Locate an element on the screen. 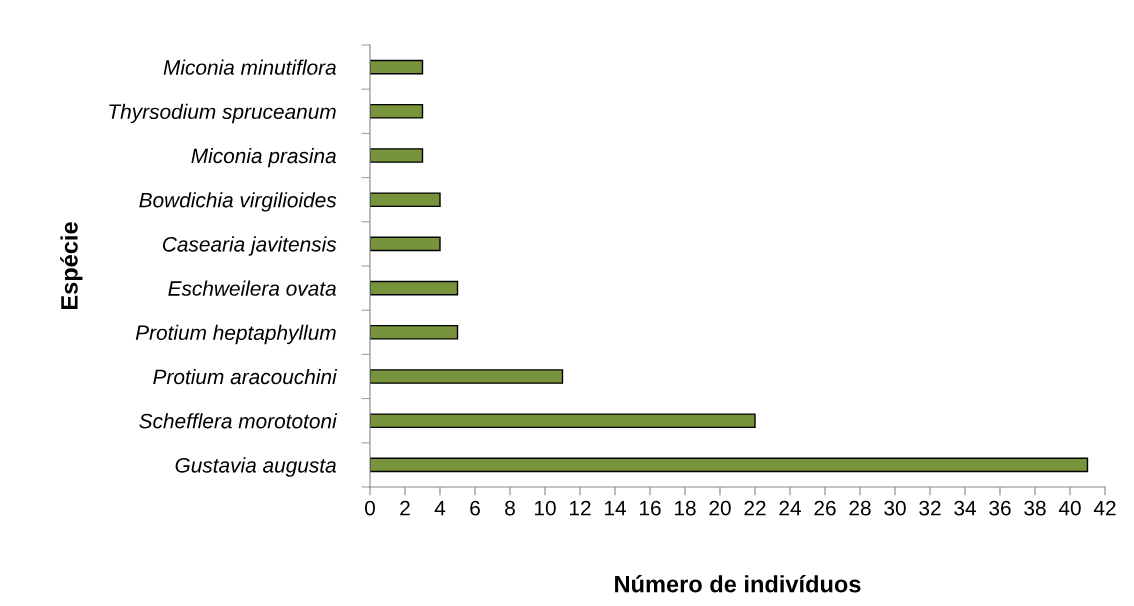 The height and width of the screenshot is (606, 1134). y-tick-label: Miconia minutiflora is located at coordinates (249, 67).